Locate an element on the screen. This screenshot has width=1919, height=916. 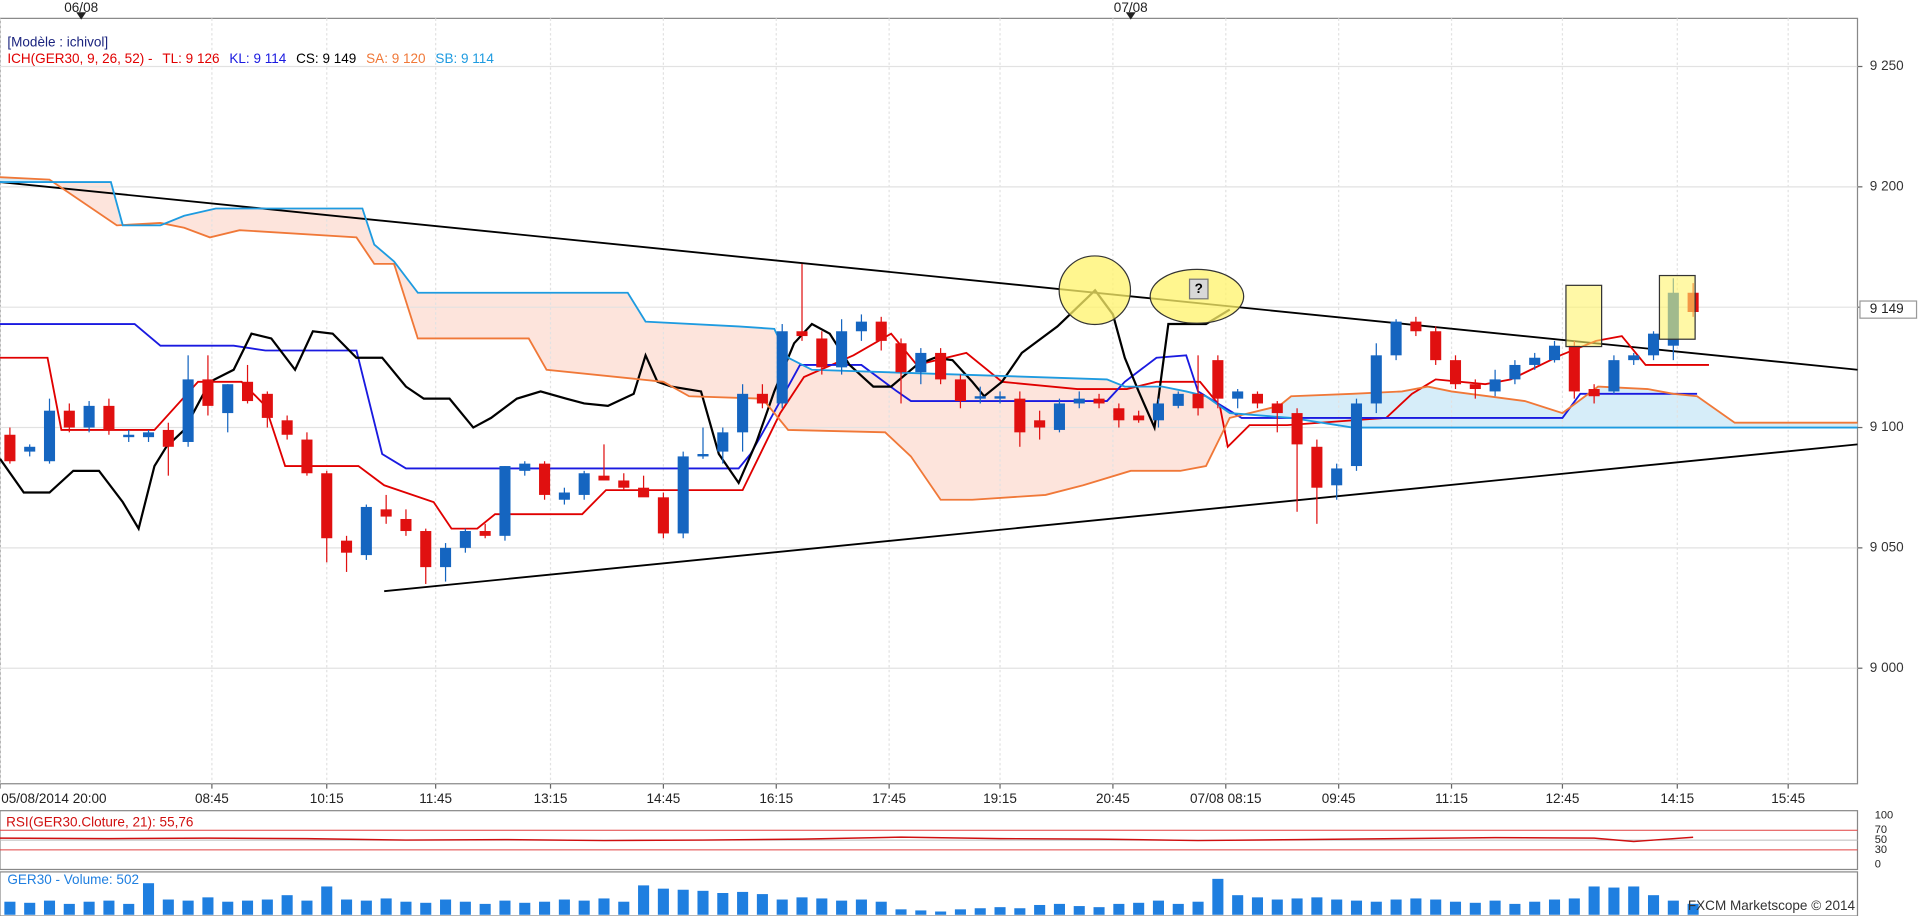
x-tick-label: 07/08 08:15 is located at coordinates (1225, 798).